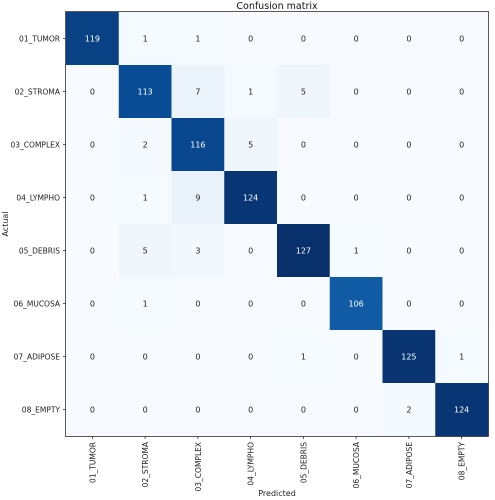 Image resolution: width=495 pixels, height=500 pixels. Describe the element at coordinates (38, 92) in the screenshot. I see `y-tick-label: 02_STROMA` at that location.